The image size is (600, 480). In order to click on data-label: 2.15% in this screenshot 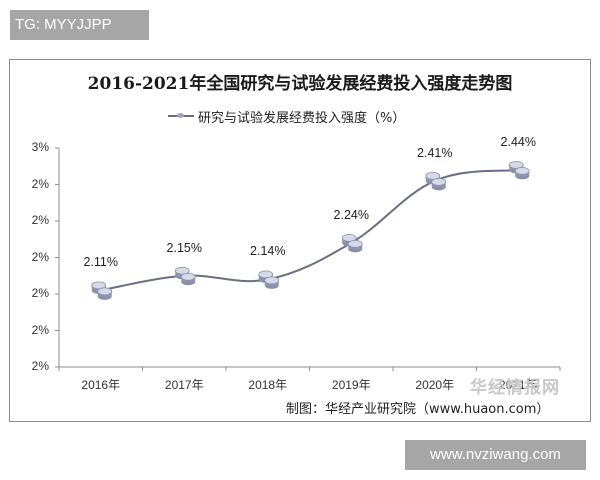, I will do `click(184, 247)`.